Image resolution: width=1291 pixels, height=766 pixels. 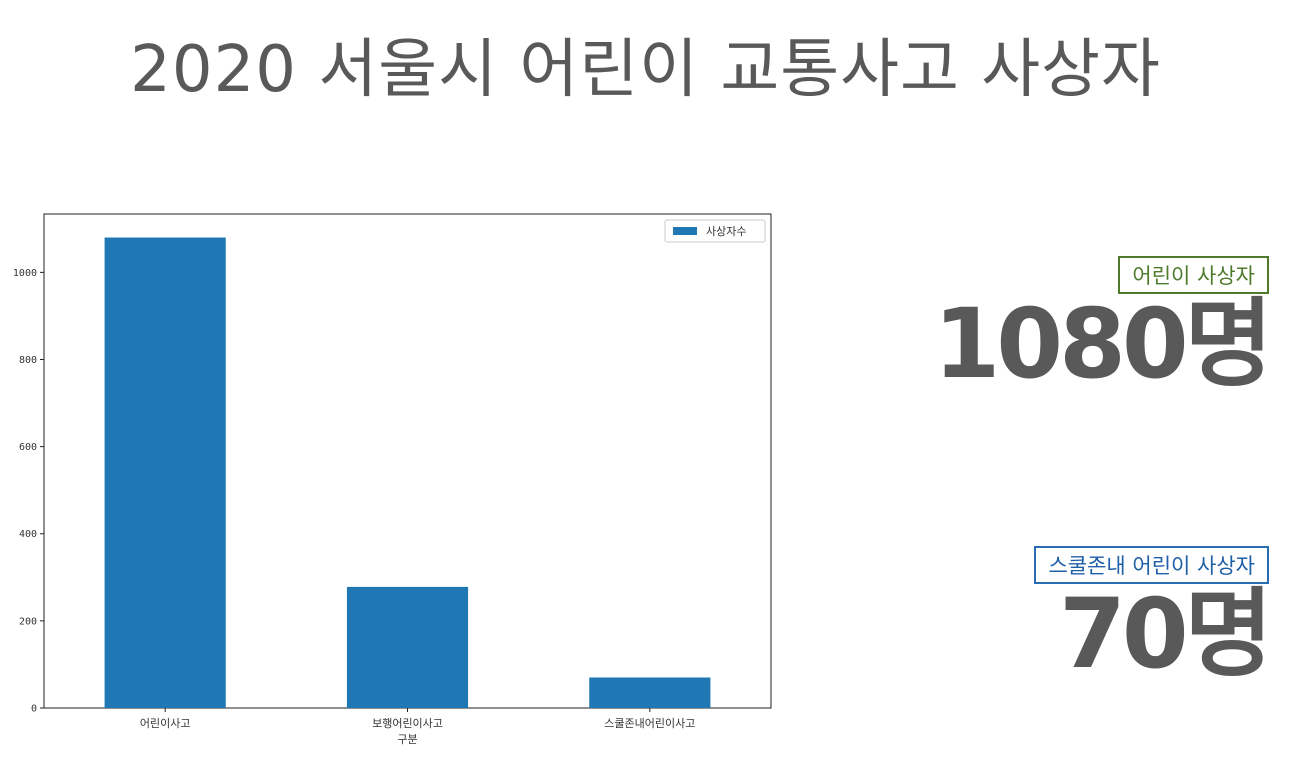 What do you see at coordinates (407, 739) in the screenshot?
I see `x-axis-label: 구분` at bounding box center [407, 739].